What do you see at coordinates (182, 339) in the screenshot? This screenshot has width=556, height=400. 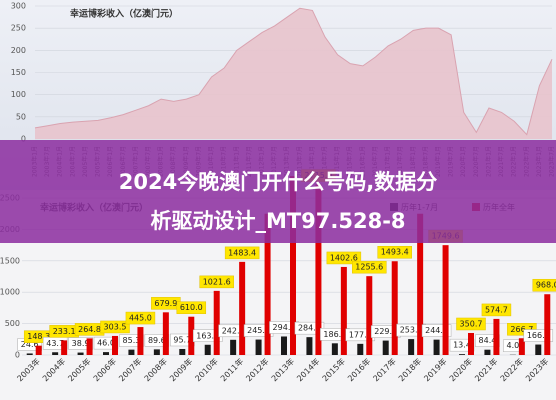 I see `data-label: 95.7` at bounding box center [182, 339].